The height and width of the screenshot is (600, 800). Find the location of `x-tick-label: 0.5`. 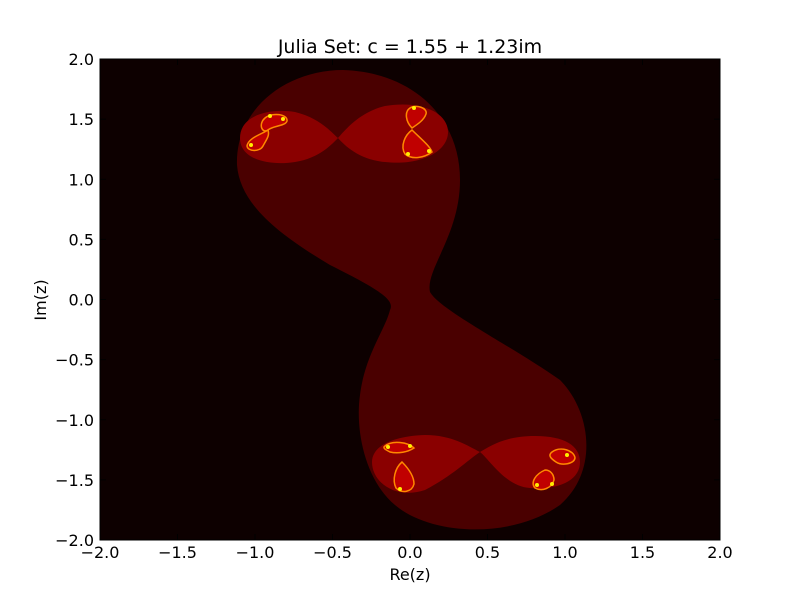

x-tick-label: 0.5 is located at coordinates (487, 552).